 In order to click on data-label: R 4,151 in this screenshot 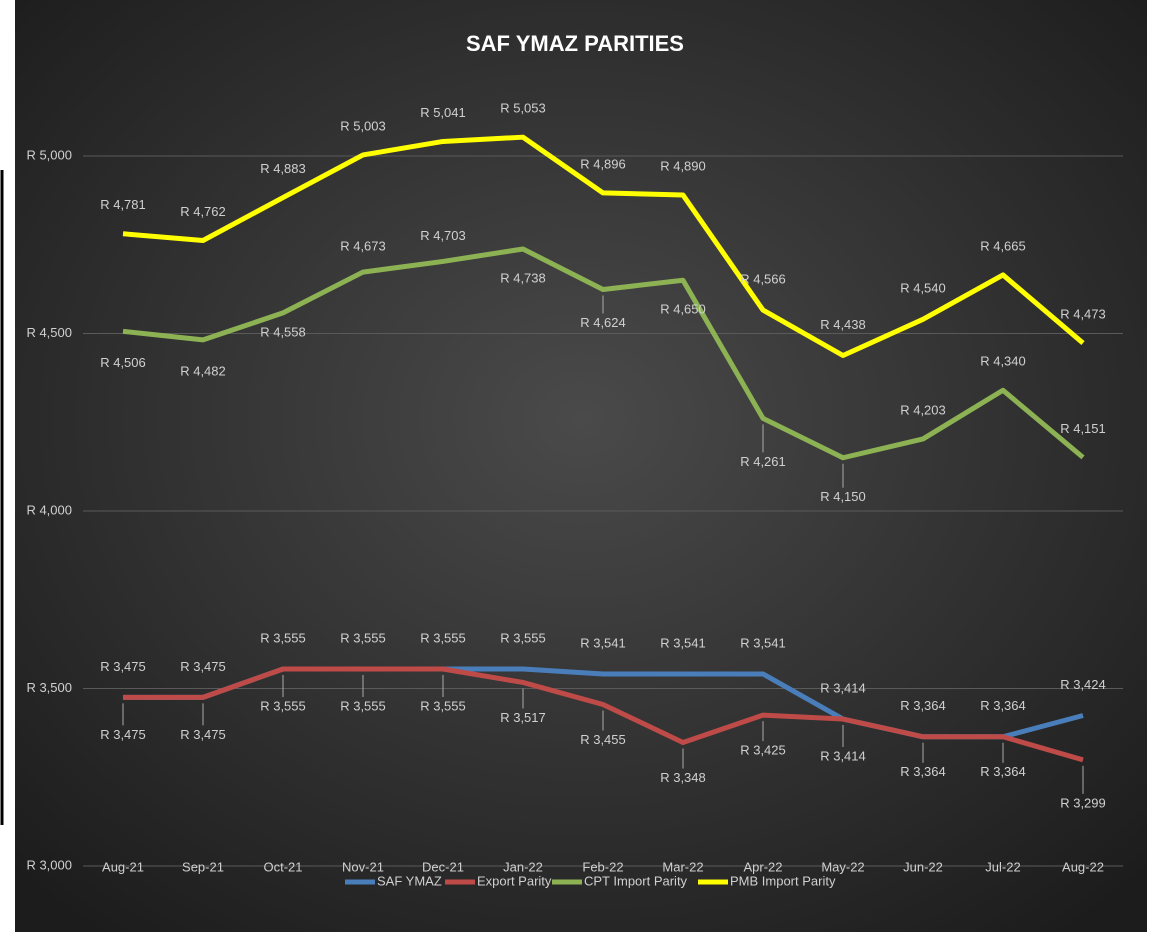, I will do `click(1083, 428)`.